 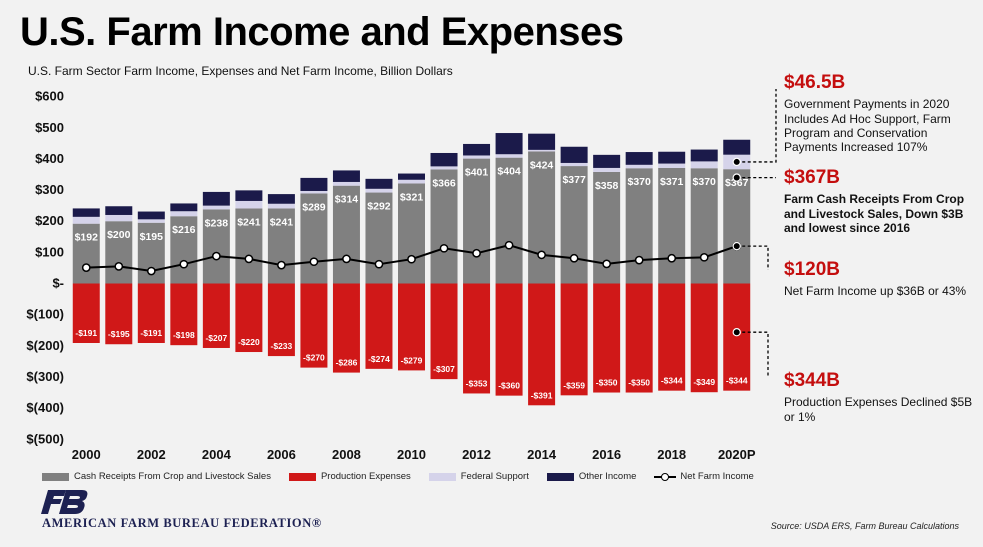 I want to click on data-label-production-expenses: -$274, so click(x=379, y=359).